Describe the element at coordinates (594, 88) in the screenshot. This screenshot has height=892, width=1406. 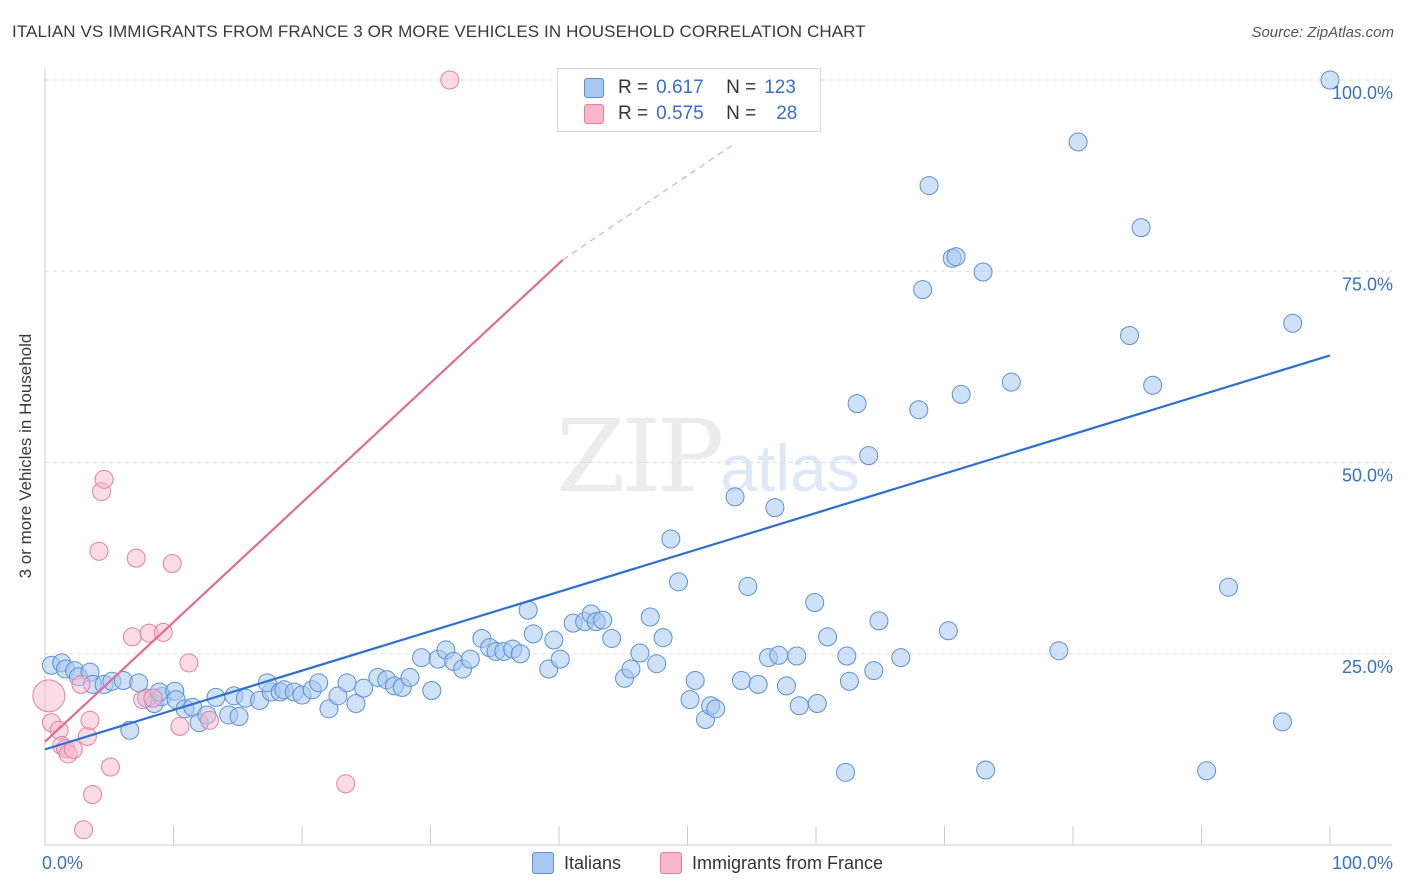
I see `legend-swatch-blue` at that location.